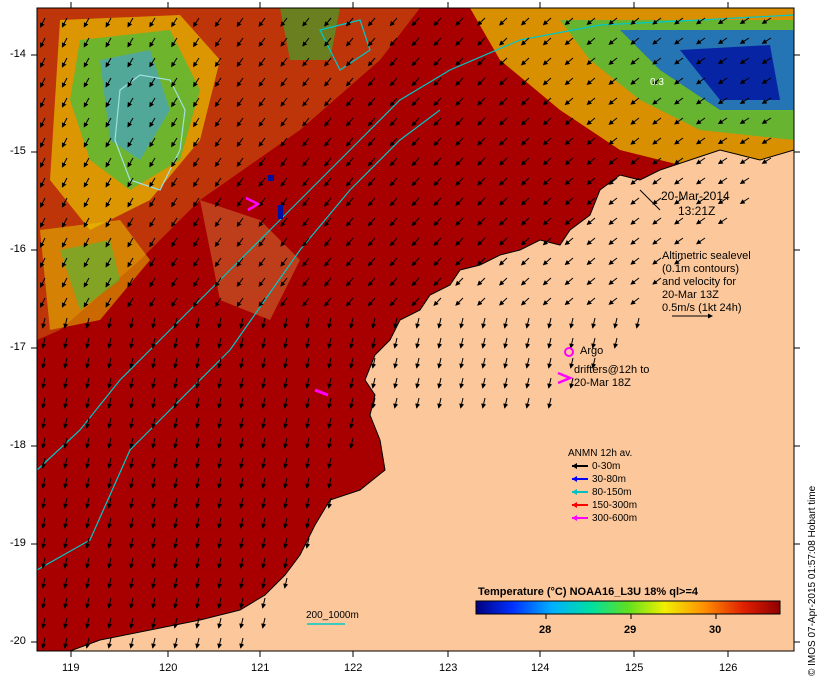 This screenshot has width=820, height=680. What do you see at coordinates (602, 383) in the screenshot?
I see `drifters-label-line: 20-Mar 18Z` at bounding box center [602, 383].